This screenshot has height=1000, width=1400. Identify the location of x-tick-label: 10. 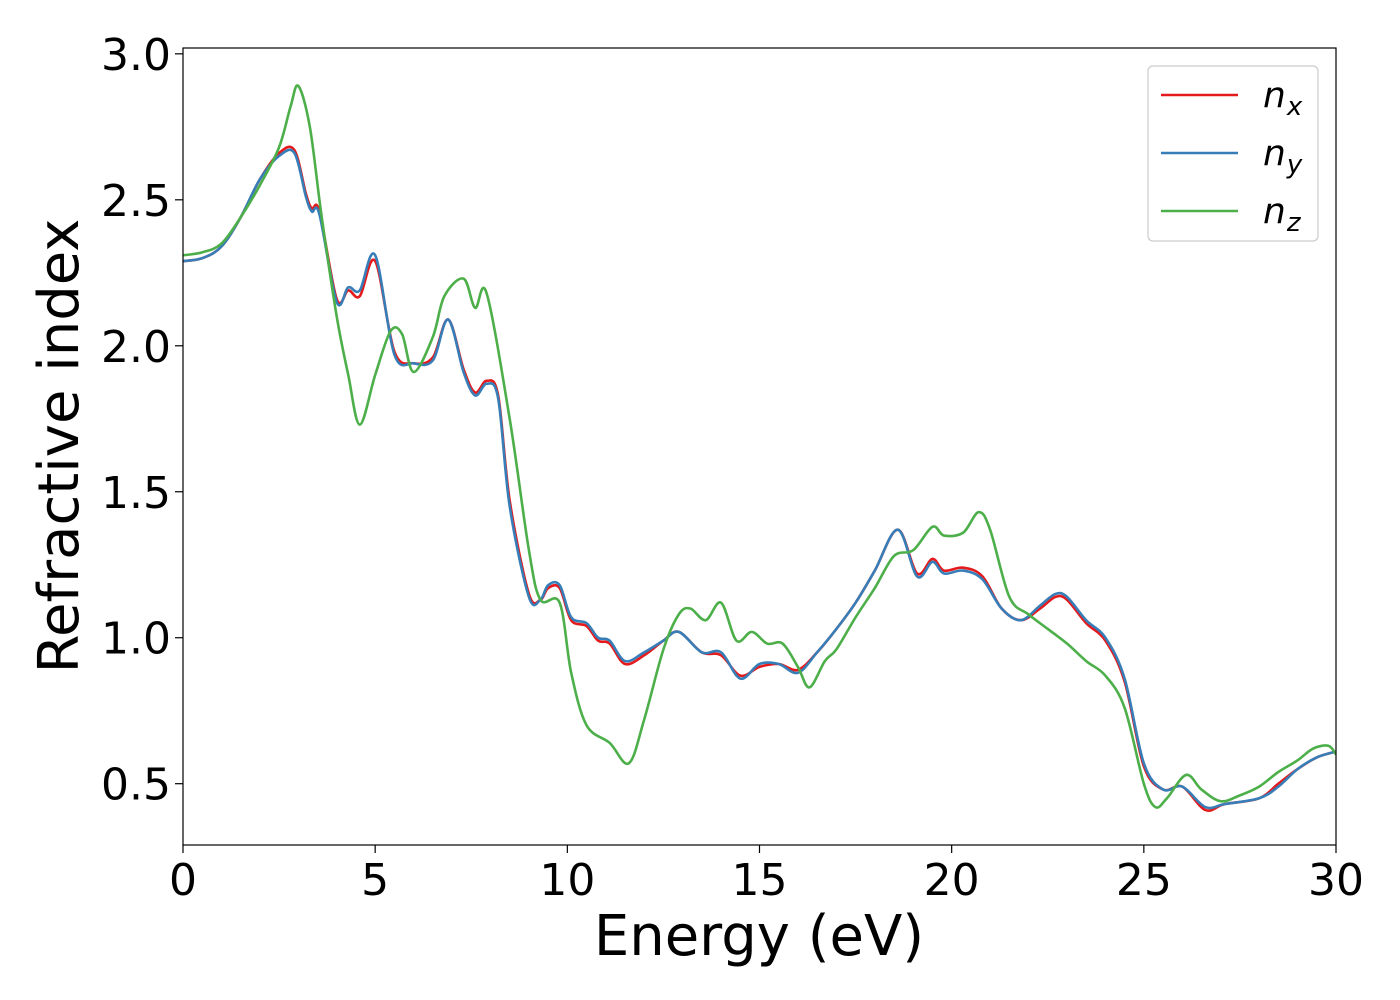
(567, 880).